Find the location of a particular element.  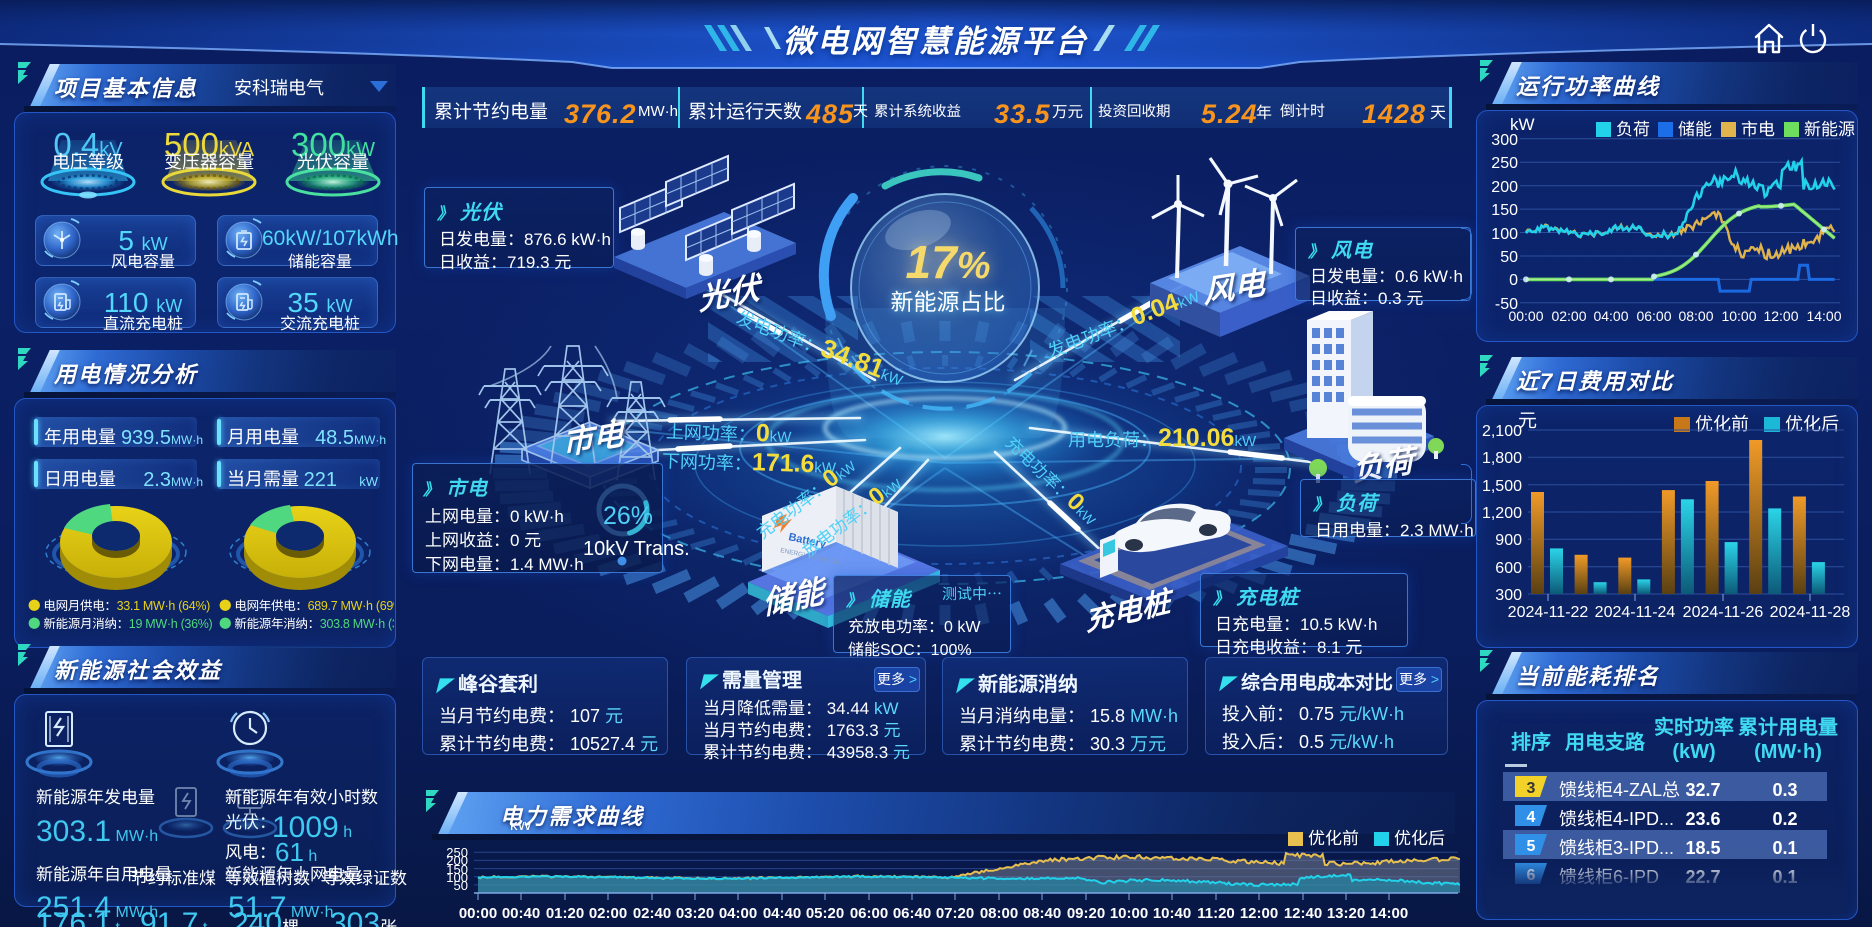

svg-text: 04:40 is located at coordinates (782, 912).